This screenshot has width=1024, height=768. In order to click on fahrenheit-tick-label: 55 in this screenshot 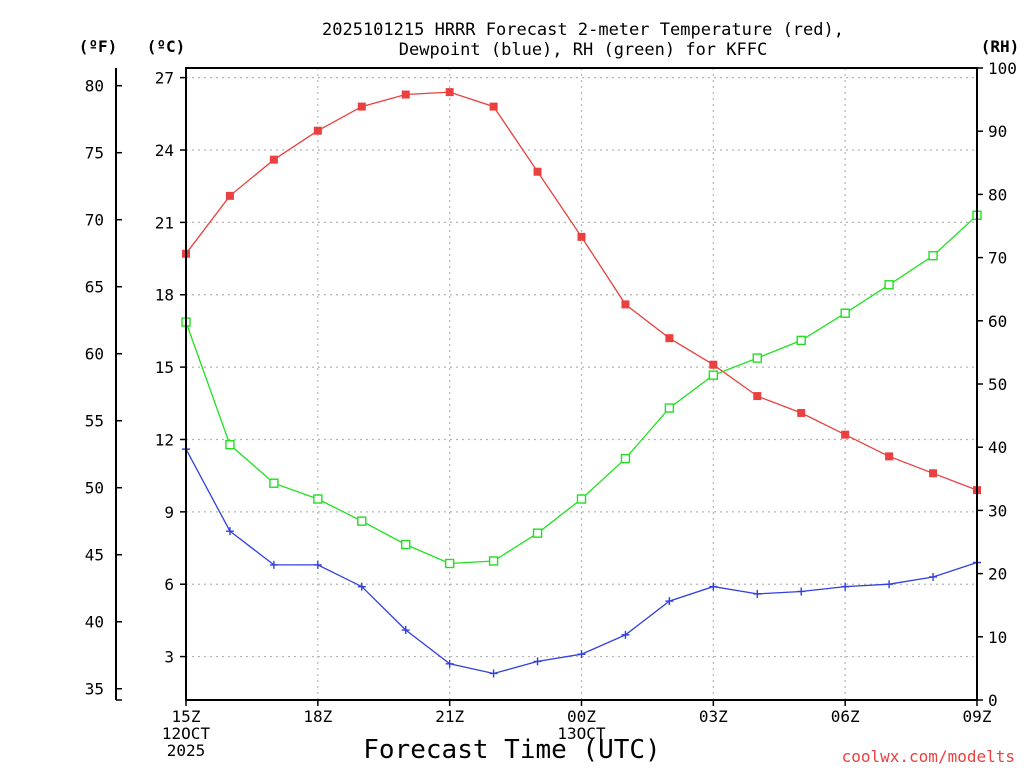, I will do `click(94, 421)`.